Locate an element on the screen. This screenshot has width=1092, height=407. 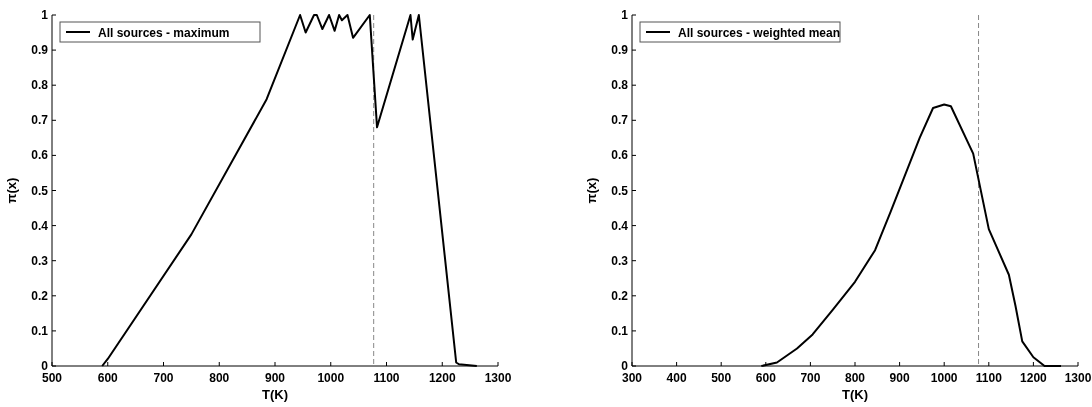
legend-label: All sources - weighted mean is located at coordinates (759, 33).